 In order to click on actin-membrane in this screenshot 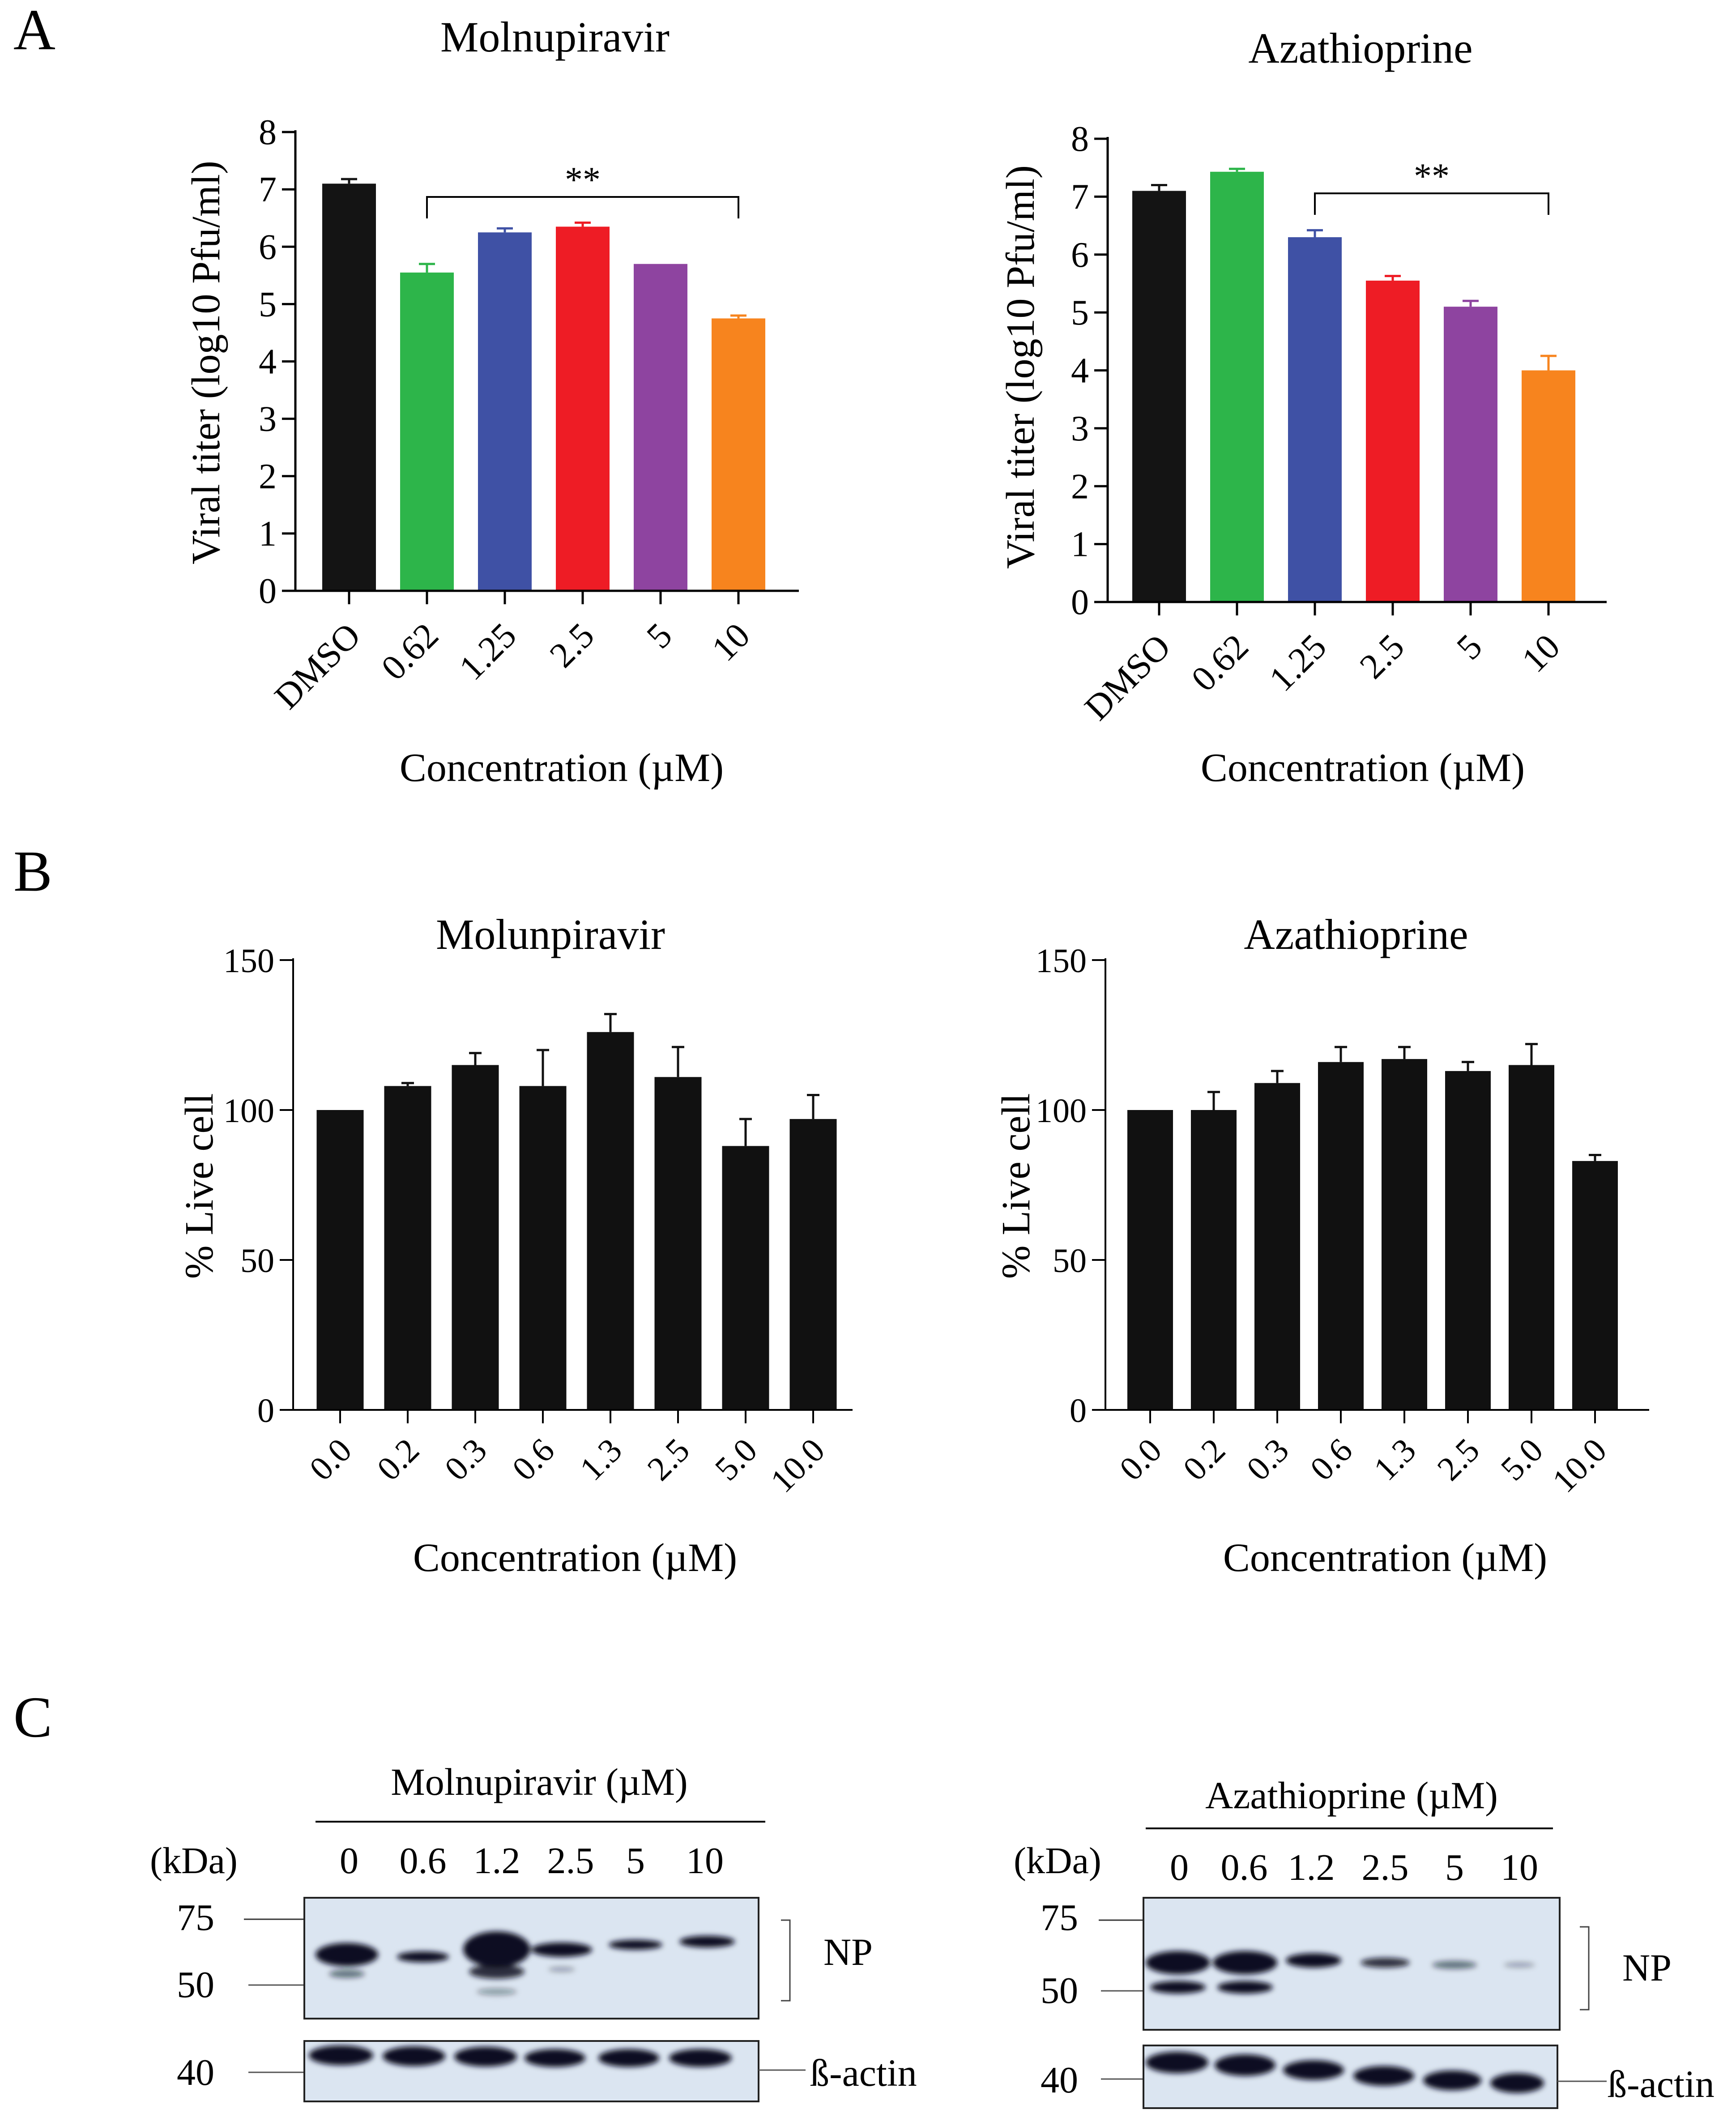, I will do `click(1350, 2077)`.